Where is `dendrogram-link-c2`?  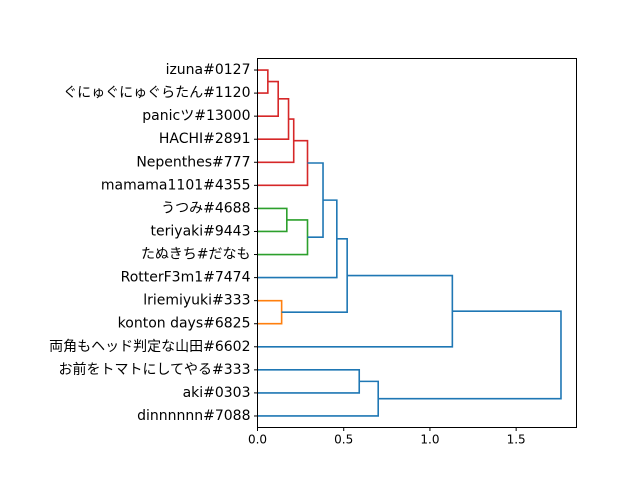 dendrogram-link-c2 is located at coordinates (273, 119).